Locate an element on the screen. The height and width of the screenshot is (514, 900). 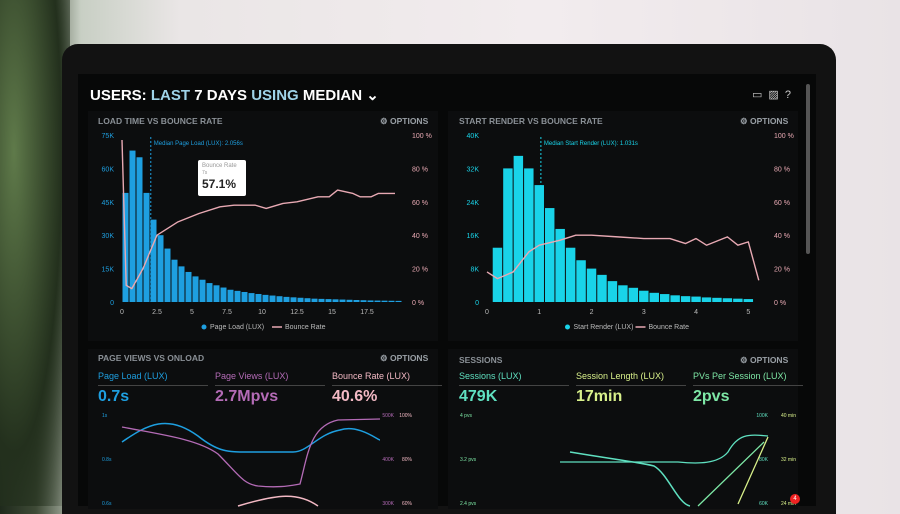
pvs-line is located at coordinates (731, 474).